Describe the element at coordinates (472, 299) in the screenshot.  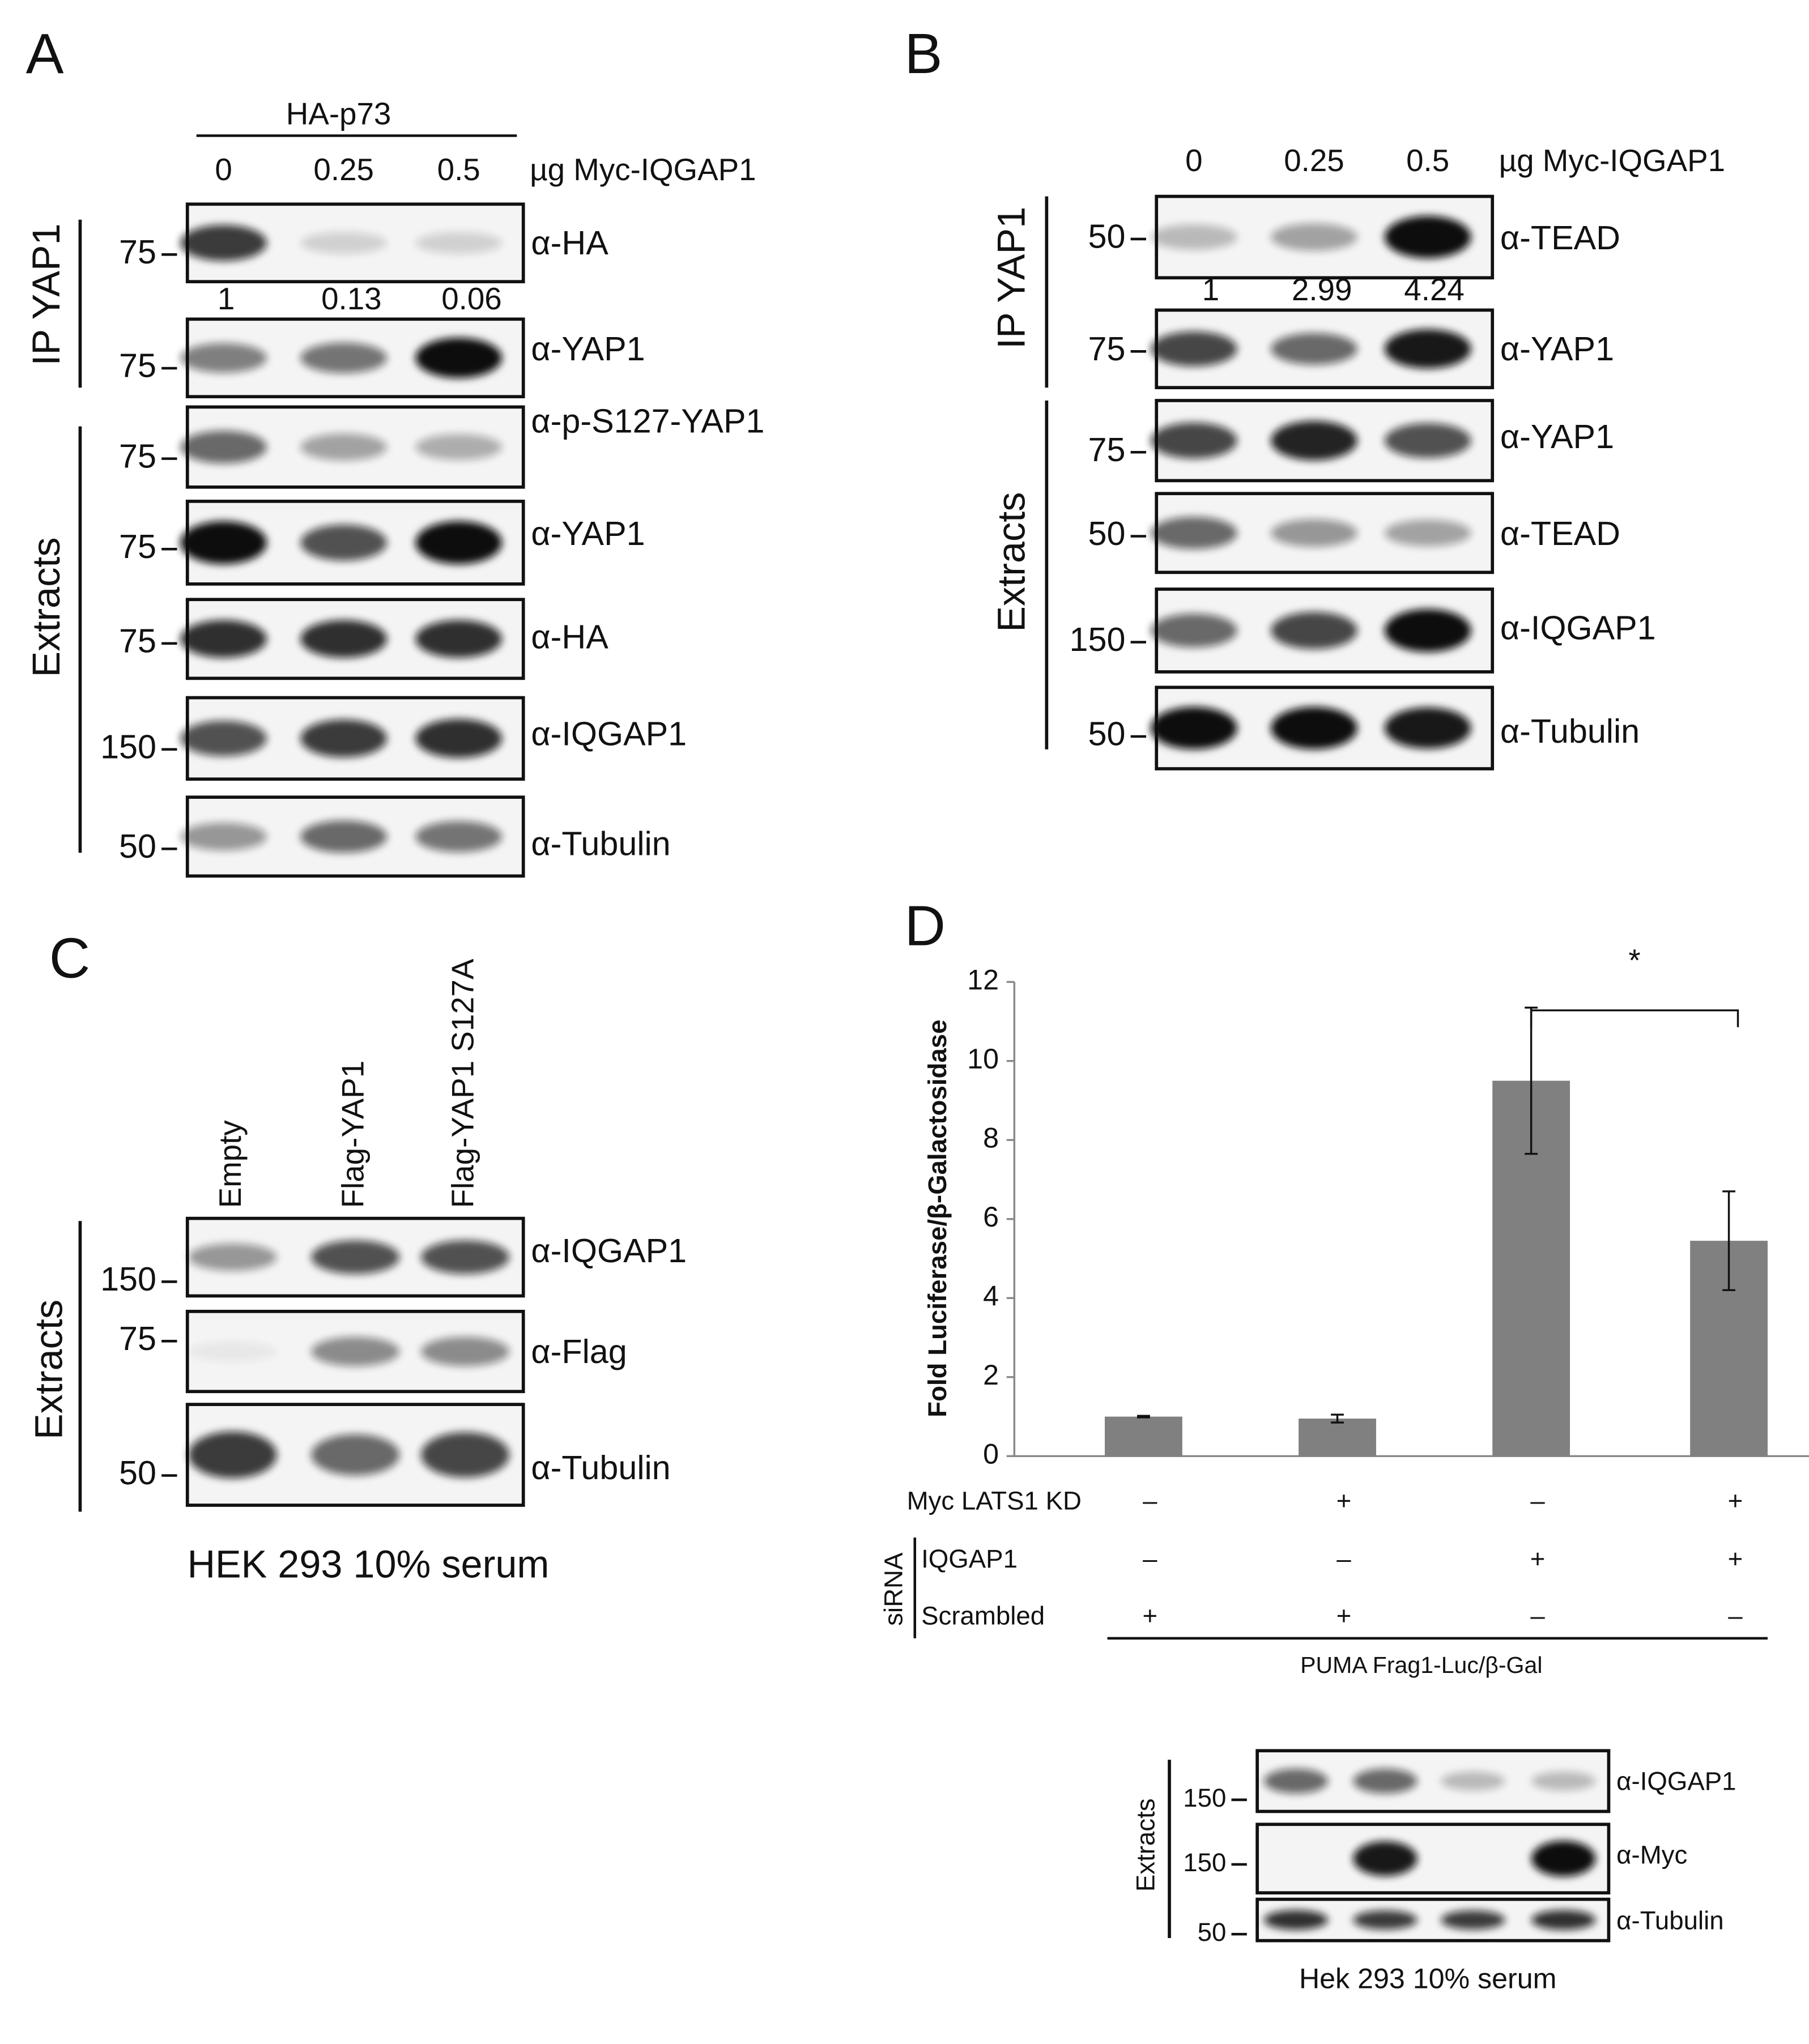
I see `quantification: 0.06` at that location.